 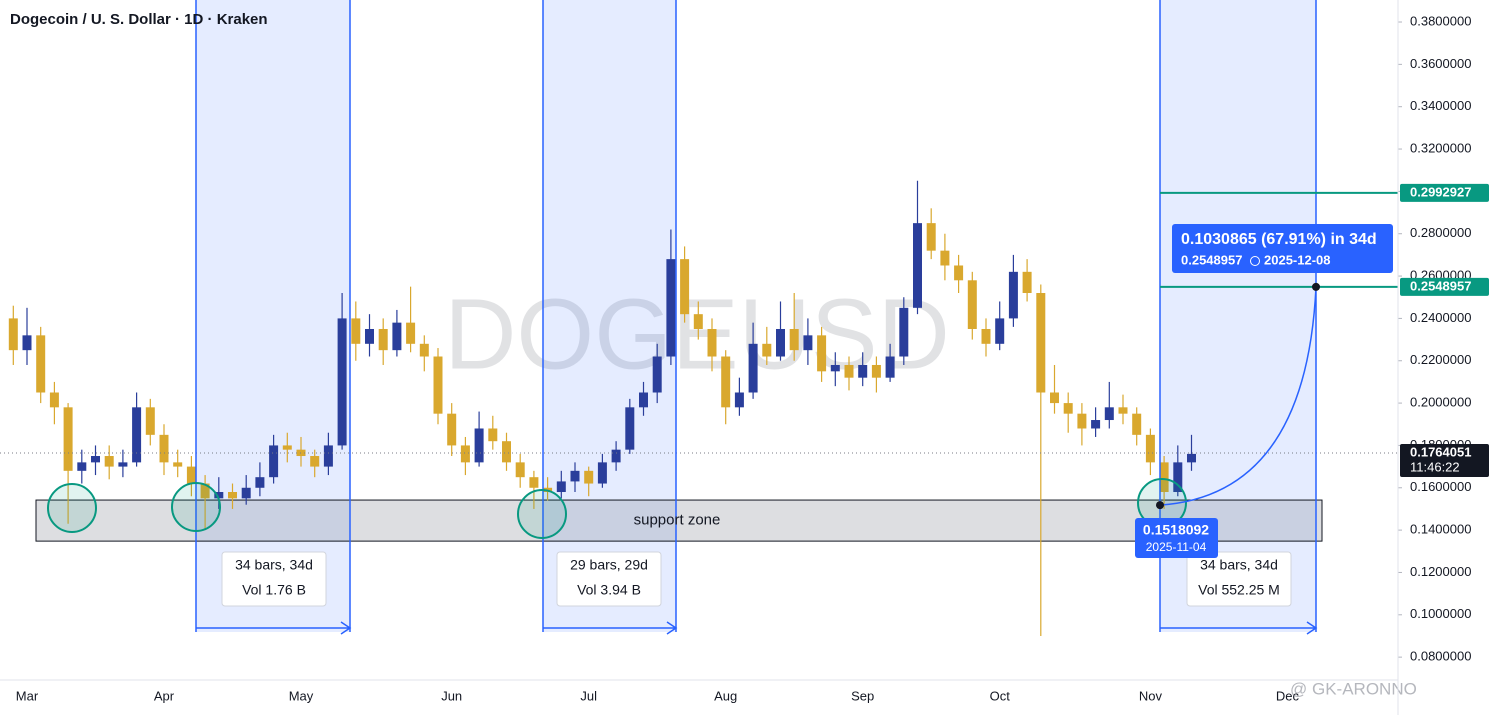 What do you see at coordinates (1288, 695) in the screenshot?
I see `x-tick-label: Dec` at bounding box center [1288, 695].